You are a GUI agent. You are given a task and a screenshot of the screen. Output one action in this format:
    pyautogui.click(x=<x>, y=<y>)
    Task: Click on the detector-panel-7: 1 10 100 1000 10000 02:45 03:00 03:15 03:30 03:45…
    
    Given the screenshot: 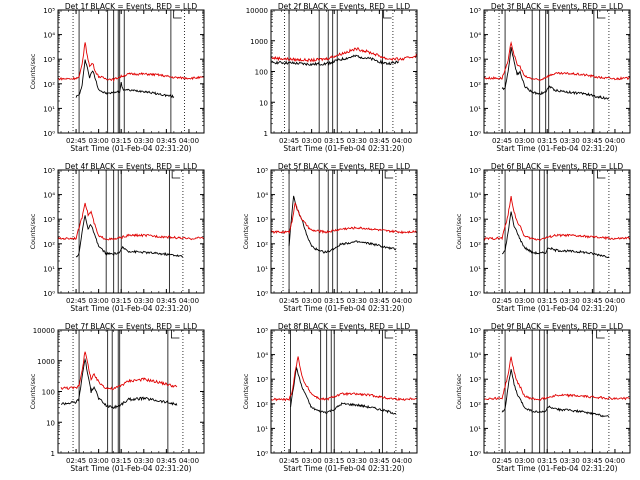 What is the action you would take?
    pyautogui.click(x=117, y=397)
    